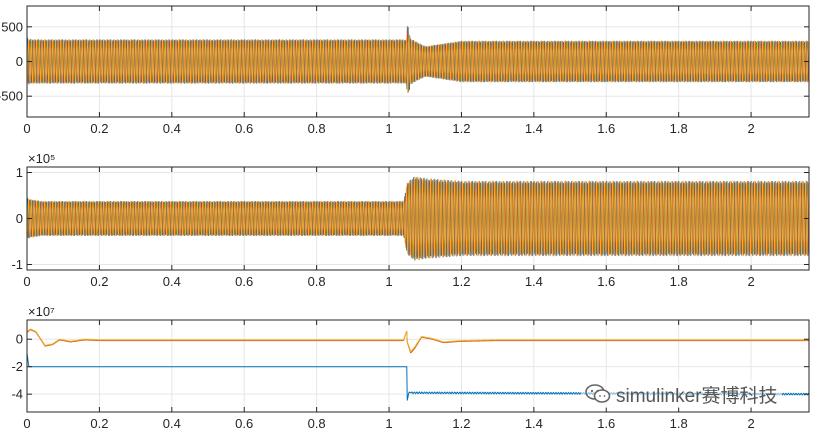 The image size is (821, 429). What do you see at coordinates (17, 264) in the screenshot?
I see `y-tick-label: -1` at bounding box center [17, 264].